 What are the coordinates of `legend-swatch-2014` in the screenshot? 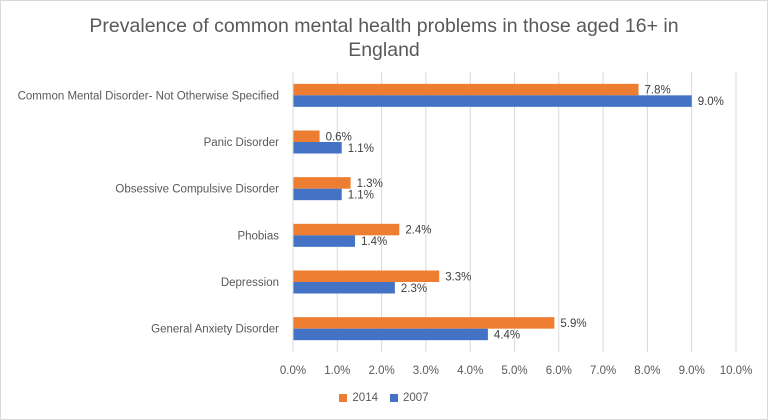 It's located at (343, 398).